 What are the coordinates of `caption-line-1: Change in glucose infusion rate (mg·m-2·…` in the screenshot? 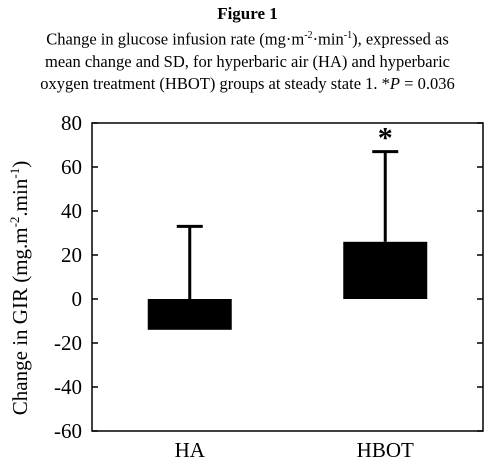 It's located at (247, 37).